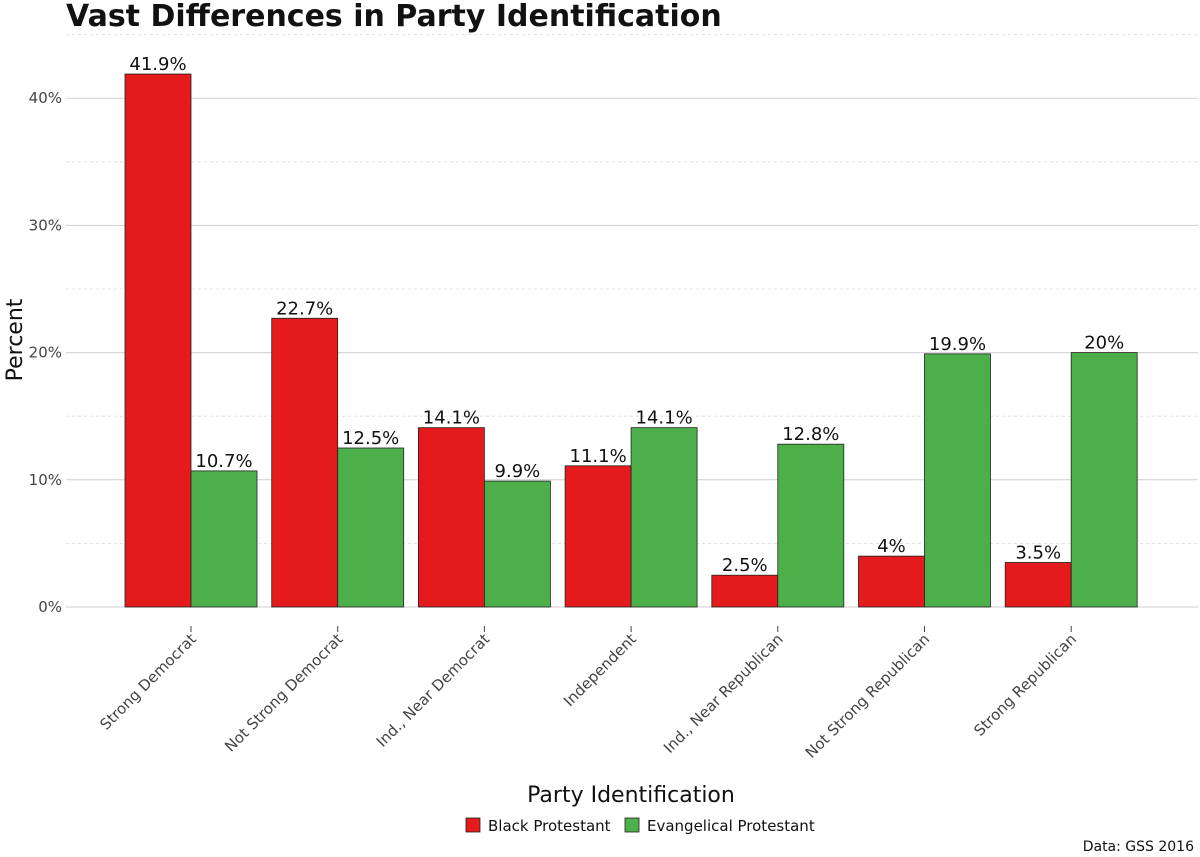  I want to click on legend-label: Evangelical Protestant, so click(731, 826).